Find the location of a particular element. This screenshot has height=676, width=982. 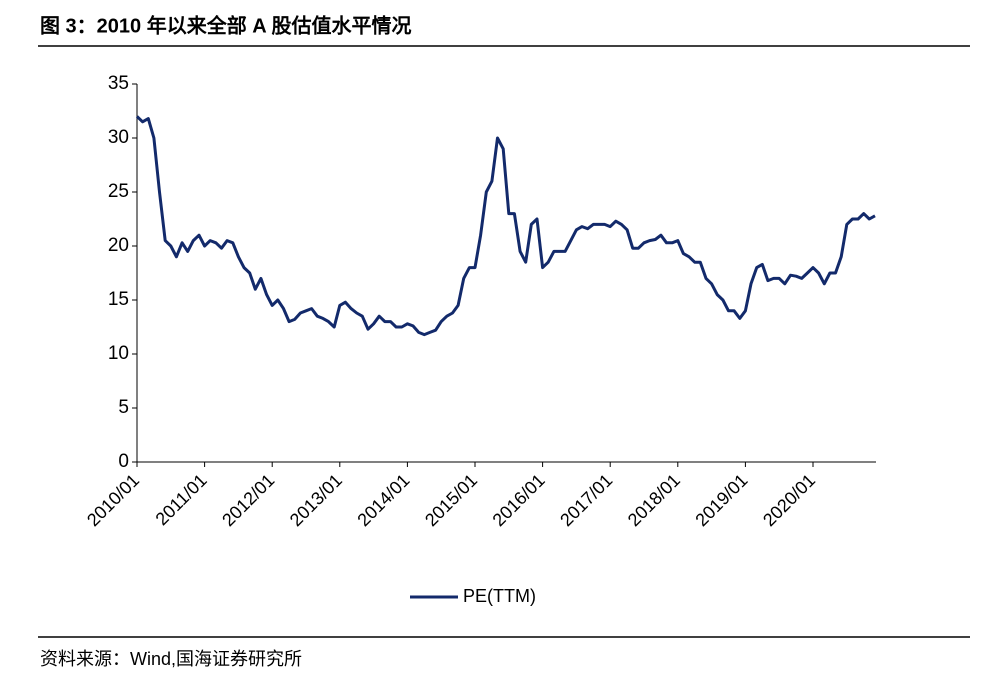

y-tick-label: 5 is located at coordinates (123, 407).